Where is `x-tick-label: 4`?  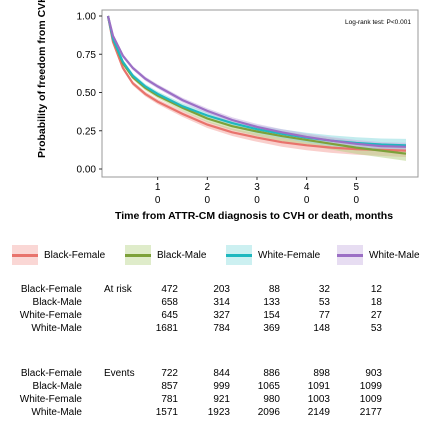
x-tick-label: 4 is located at coordinates (307, 187).